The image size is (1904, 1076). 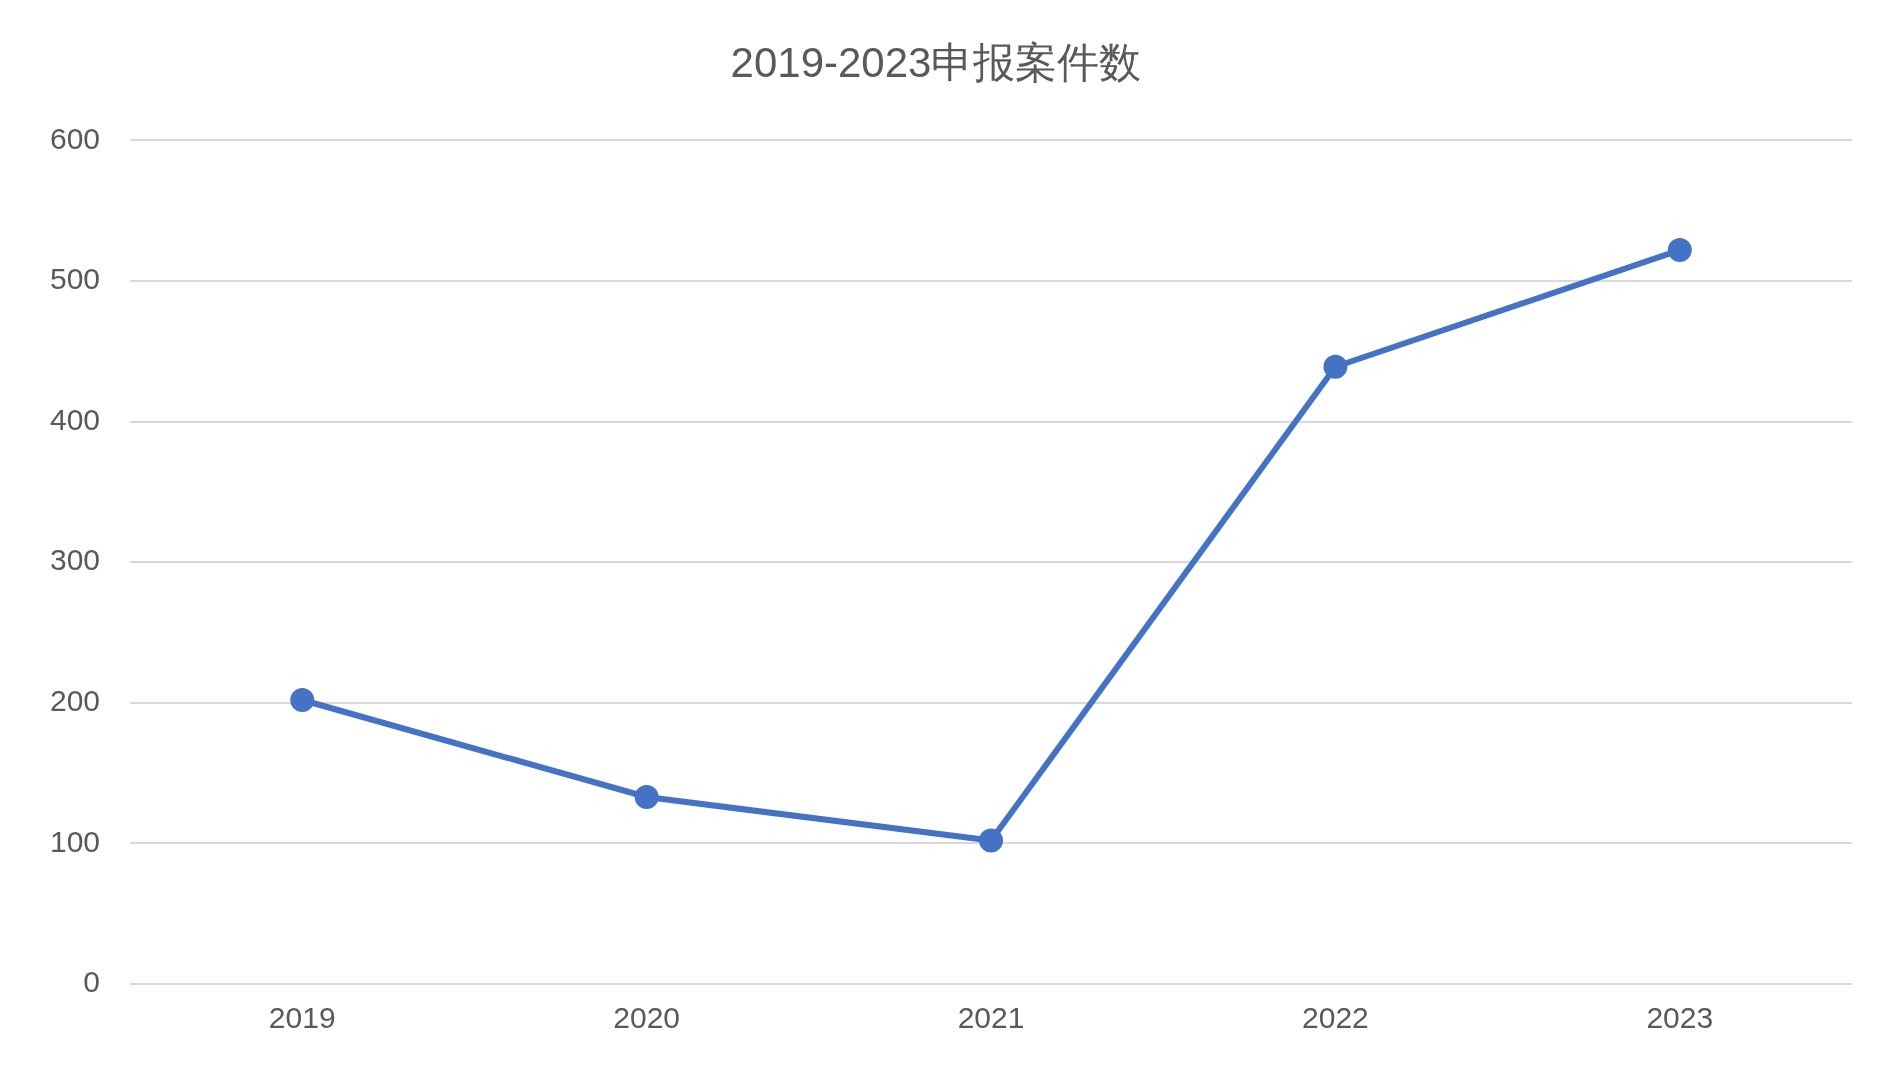 I want to click on x-tick-label: 2022, so click(x=1335, y=1018).